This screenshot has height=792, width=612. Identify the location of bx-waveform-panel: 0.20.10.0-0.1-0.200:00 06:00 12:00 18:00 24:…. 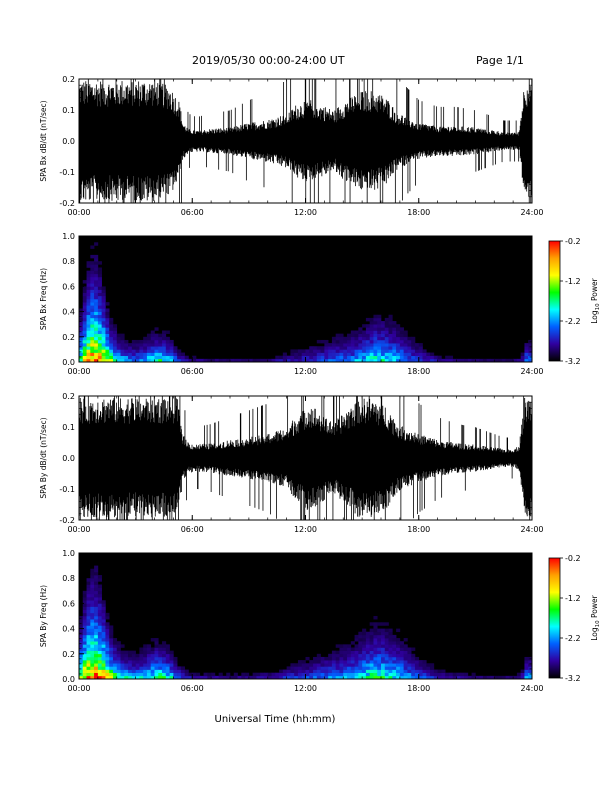
(291, 146).